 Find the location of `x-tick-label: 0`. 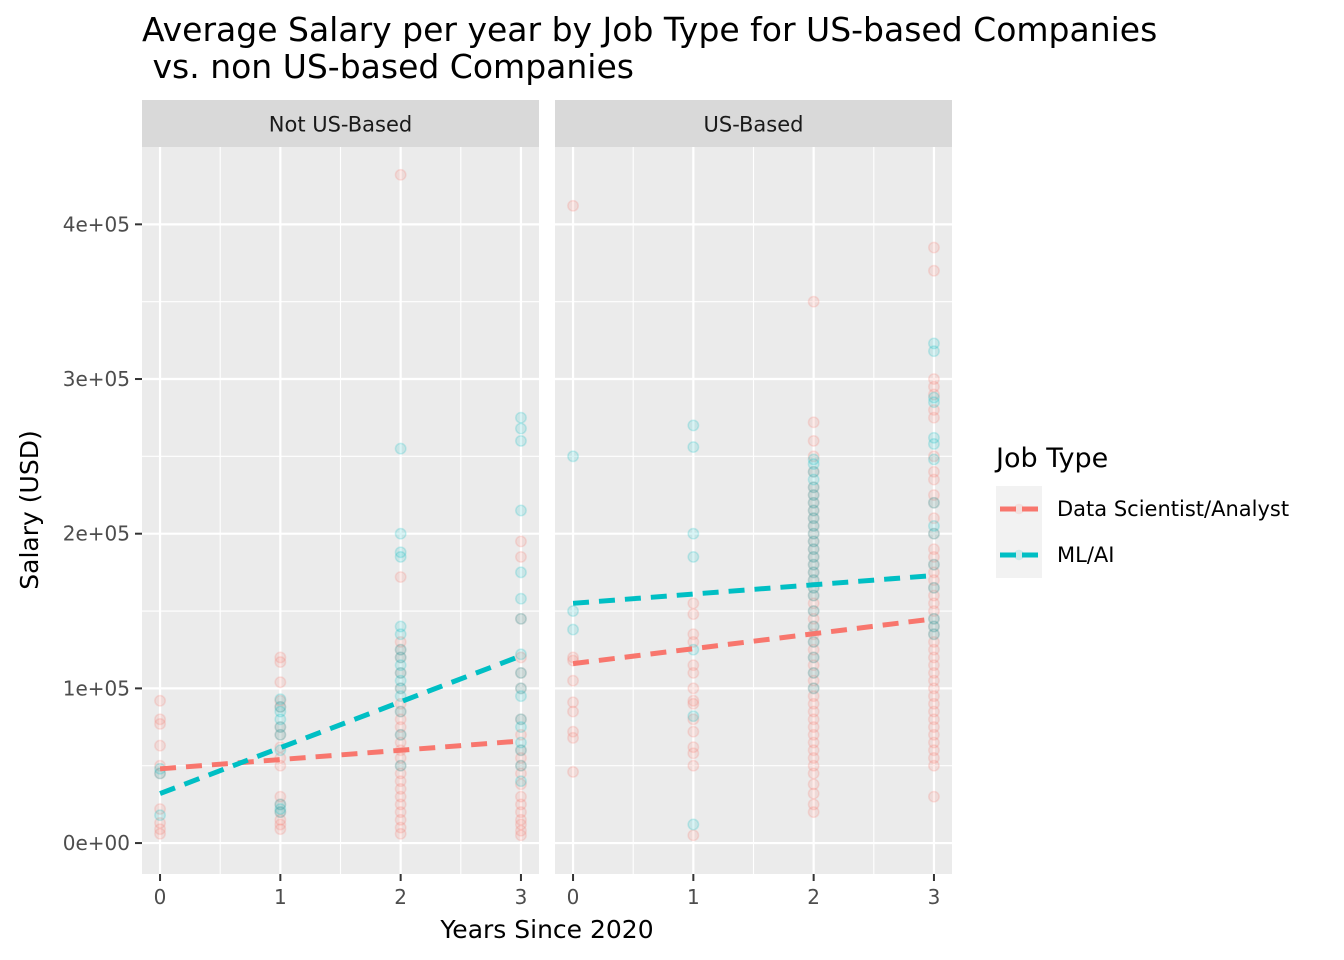

x-tick-label: 0 is located at coordinates (160, 897).